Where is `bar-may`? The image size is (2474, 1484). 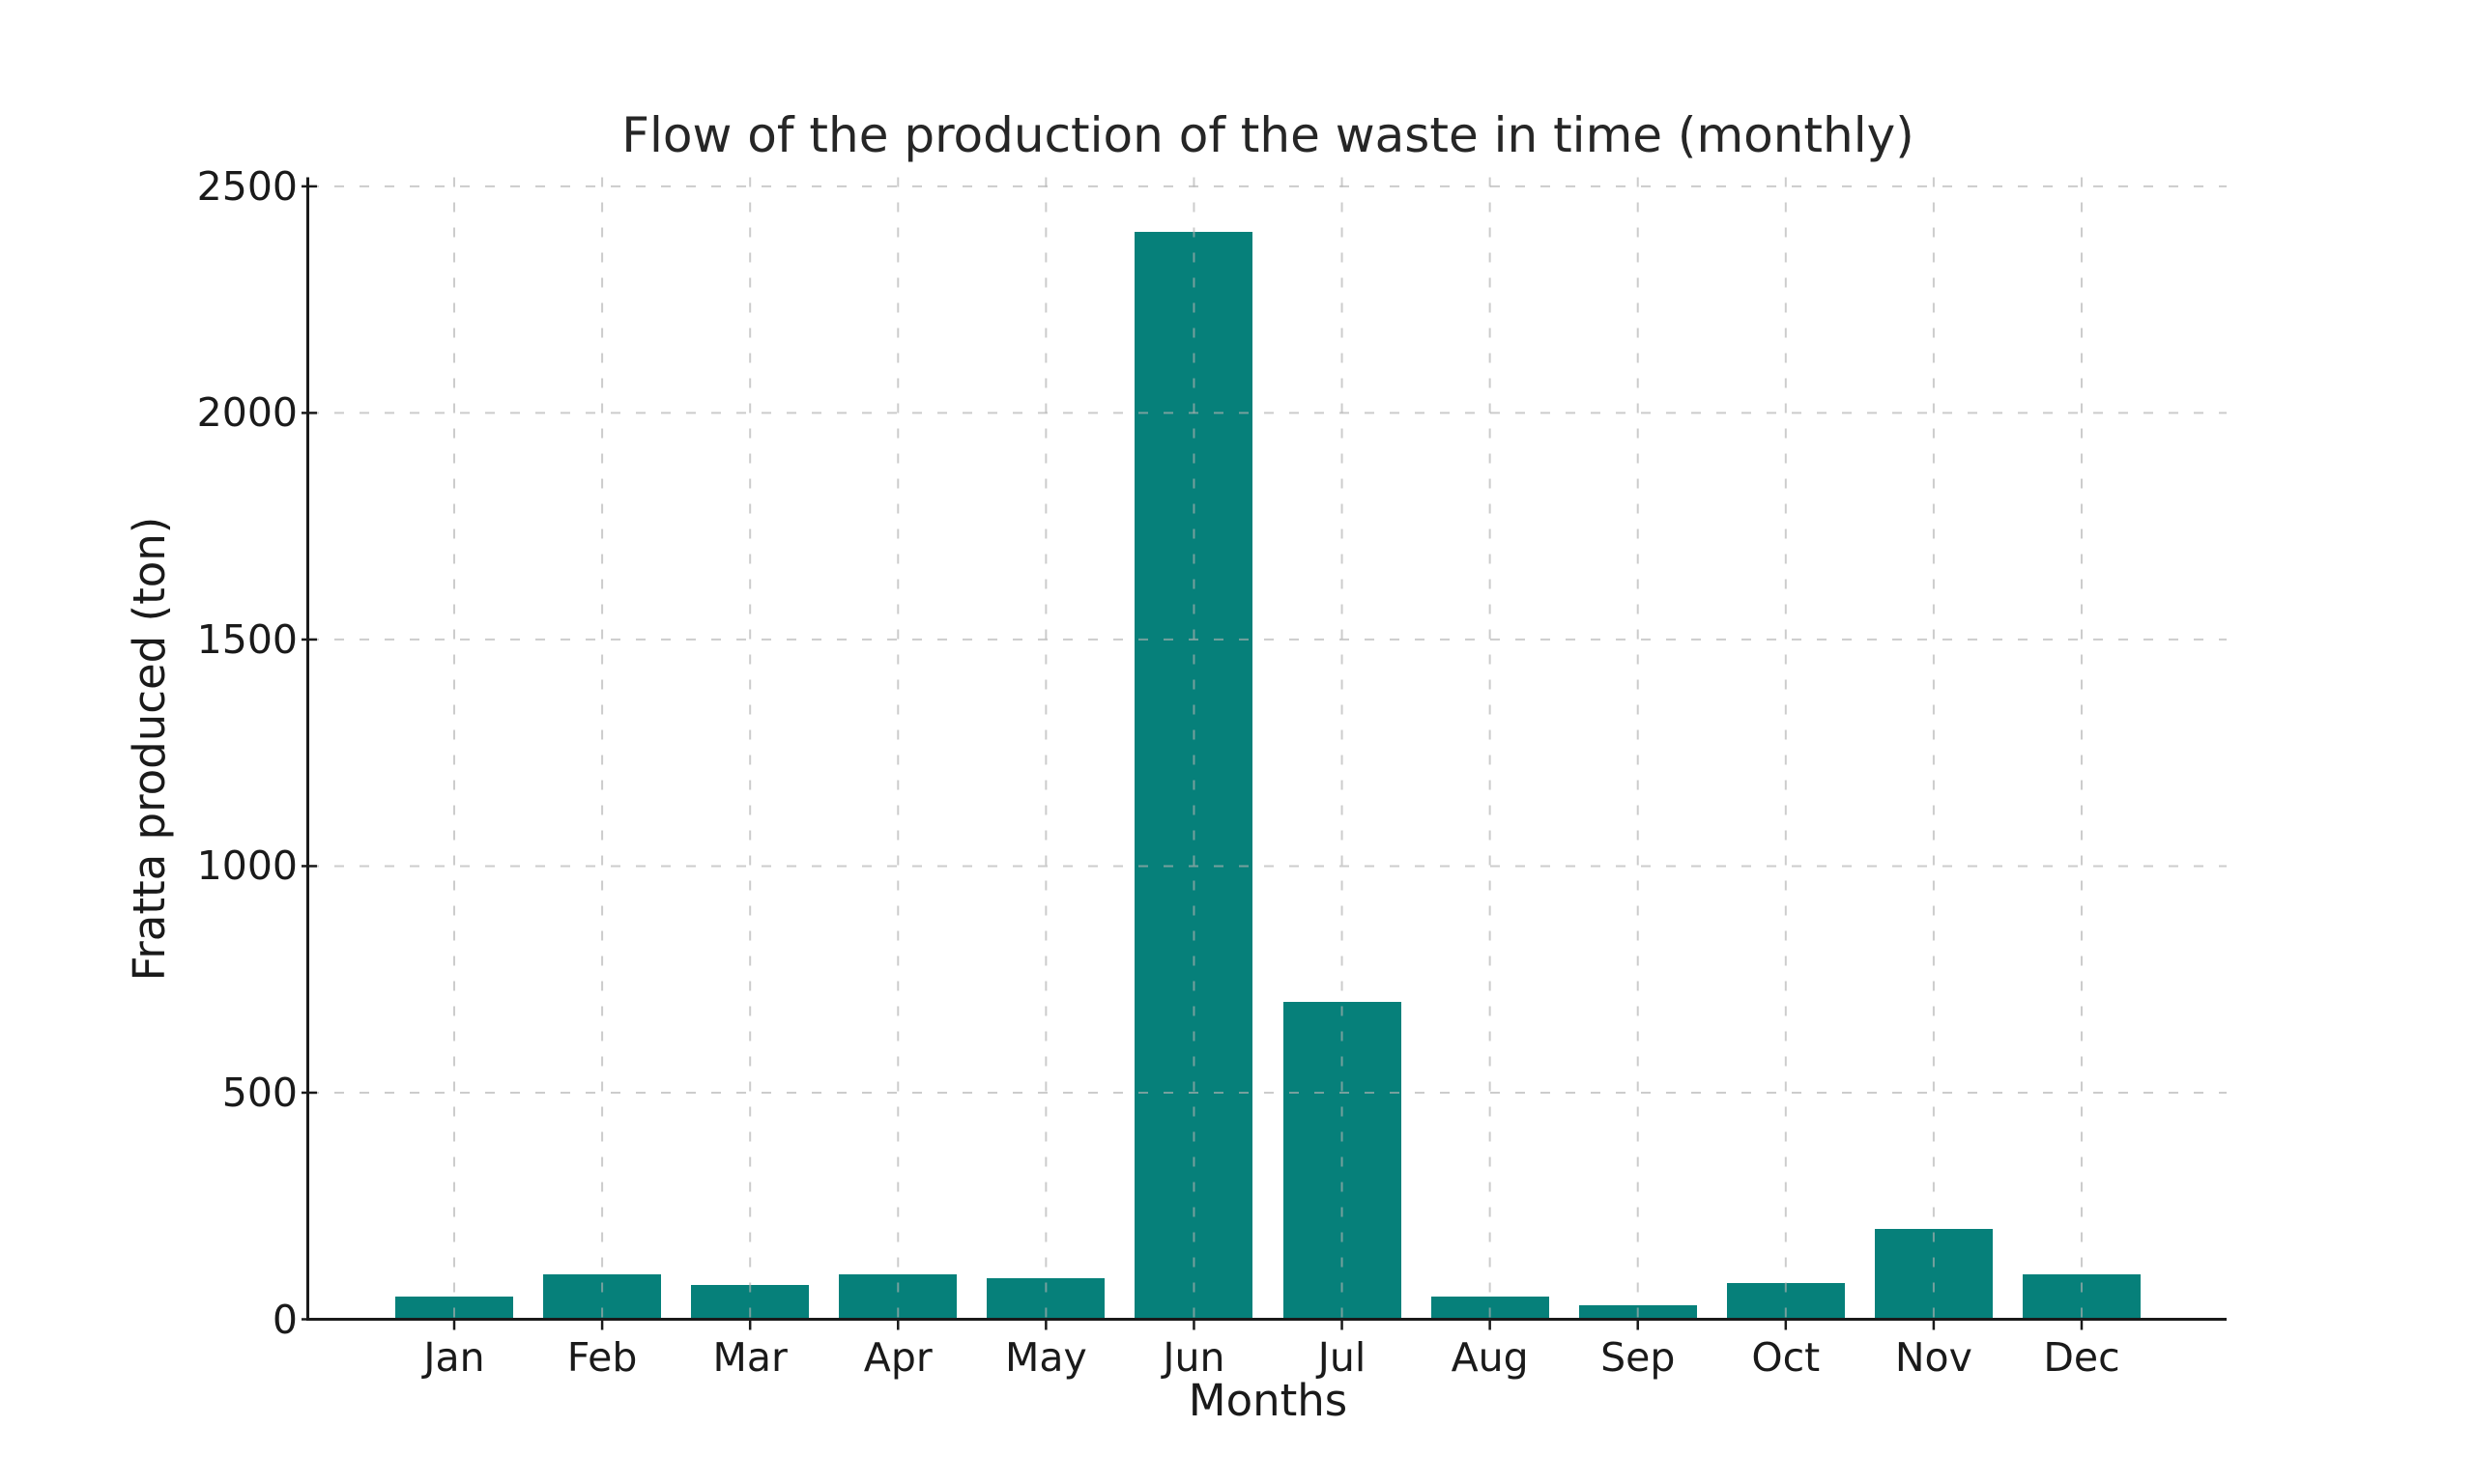
bar-may is located at coordinates (1047, 1299).